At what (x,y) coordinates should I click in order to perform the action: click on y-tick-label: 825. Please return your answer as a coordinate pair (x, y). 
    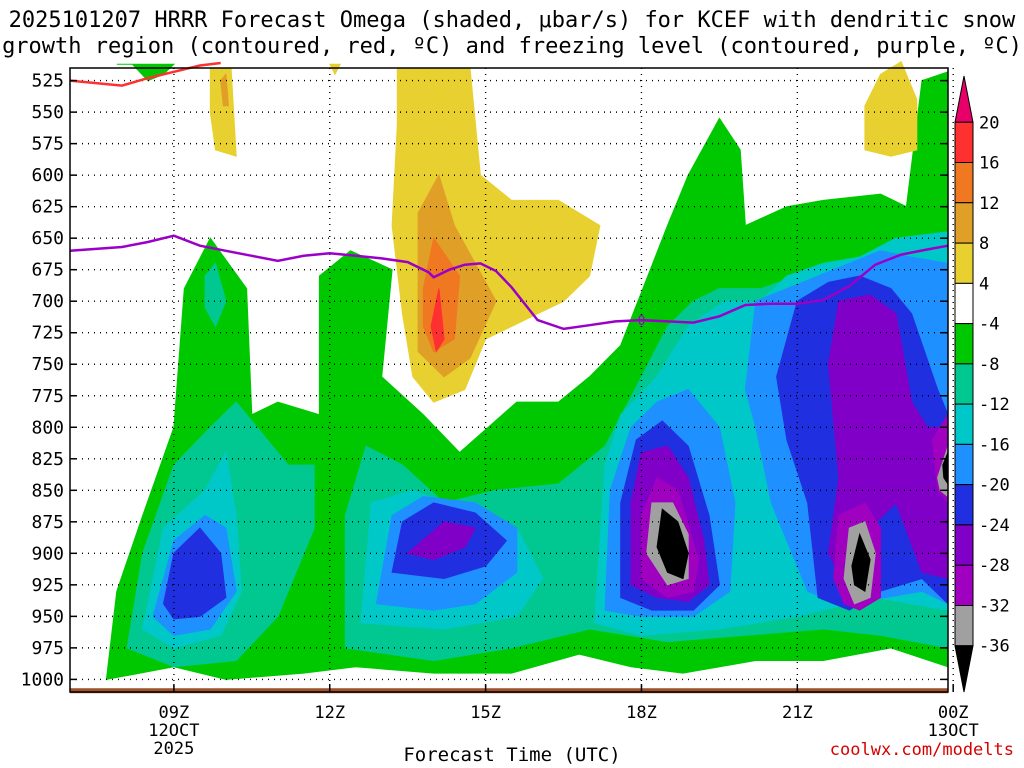
    Looking at the image, I should click on (47, 459).